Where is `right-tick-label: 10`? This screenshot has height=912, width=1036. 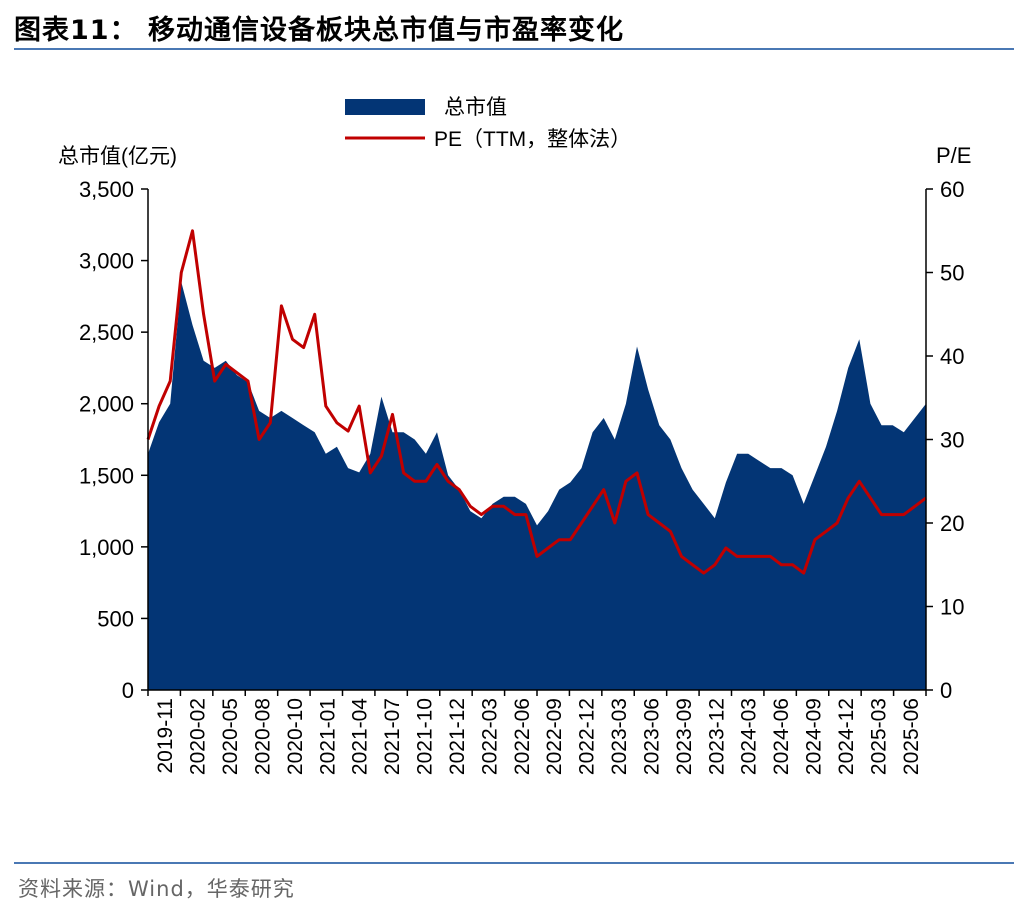
right-tick-label: 10 is located at coordinates (952, 607).